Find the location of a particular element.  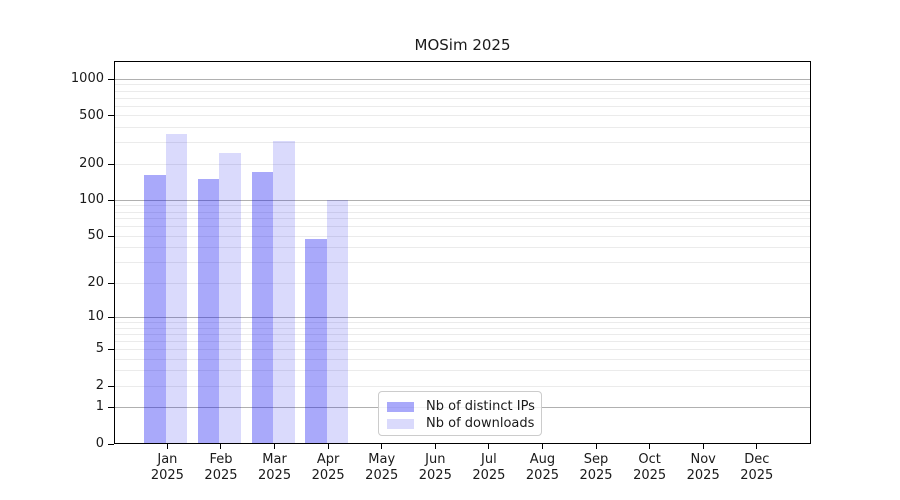

x-tick-label-jun: Jun 2025 is located at coordinates (435, 467).